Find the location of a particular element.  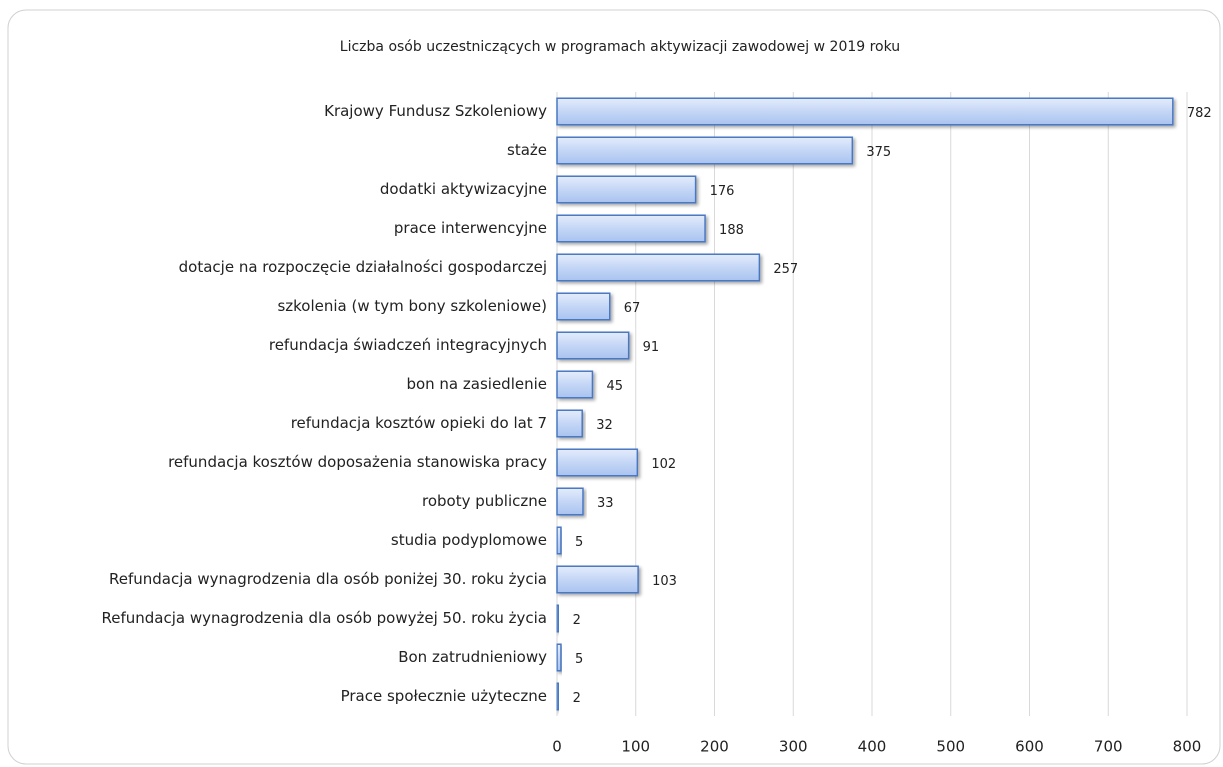

value-label: 103 is located at coordinates (664, 581).